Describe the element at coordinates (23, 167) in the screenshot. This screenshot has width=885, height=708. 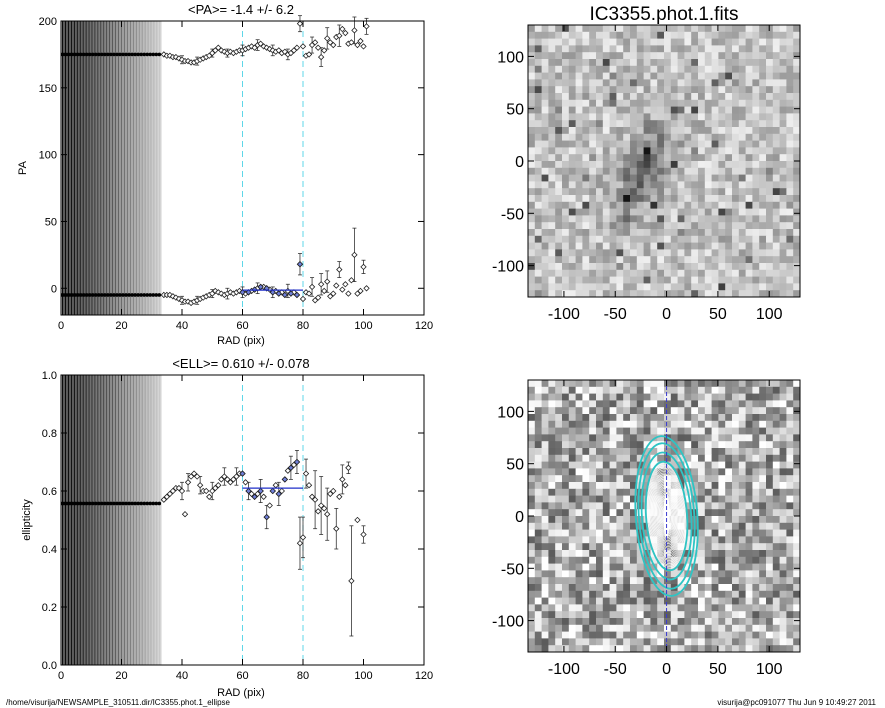
I see `pa-ylabel: PA` at that location.